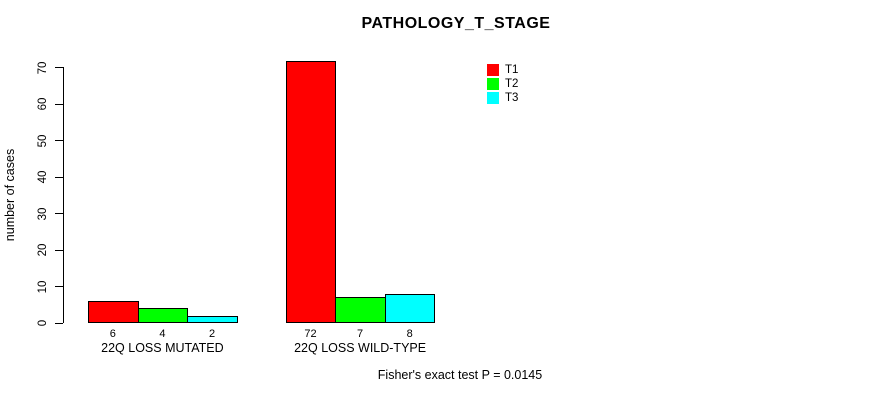 This screenshot has width=890, height=400. I want to click on bar-t1-group2, so click(311, 191).